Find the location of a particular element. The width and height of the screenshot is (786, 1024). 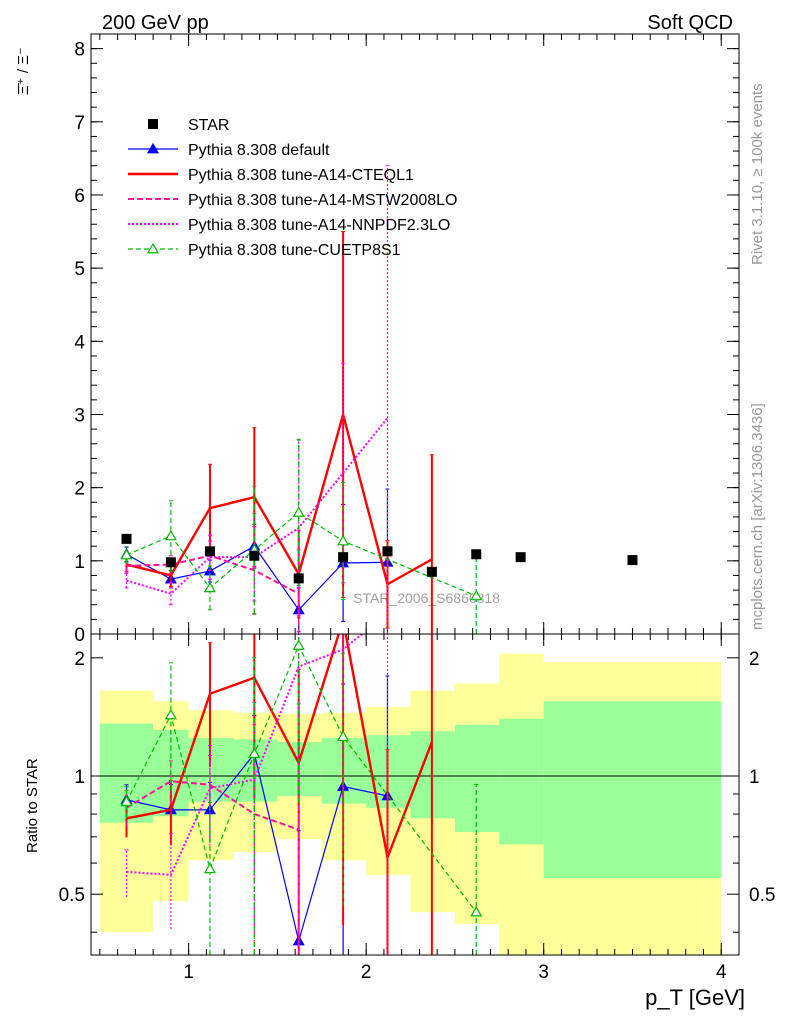

ratio-y-tick-label: 0.5 is located at coordinates (72, 895).